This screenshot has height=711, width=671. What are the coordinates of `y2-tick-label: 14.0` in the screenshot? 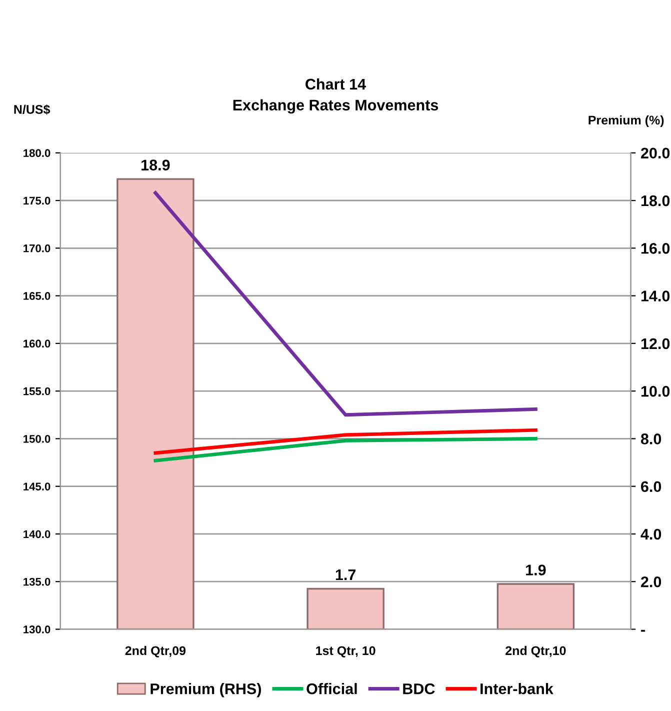 It's located at (655, 296).